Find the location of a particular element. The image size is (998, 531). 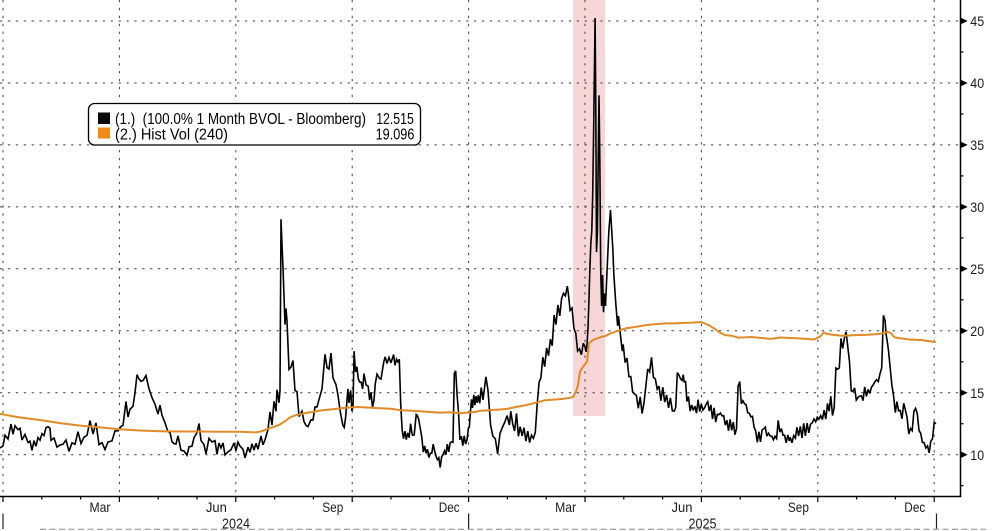

svg-text: 20 is located at coordinates (977, 332).